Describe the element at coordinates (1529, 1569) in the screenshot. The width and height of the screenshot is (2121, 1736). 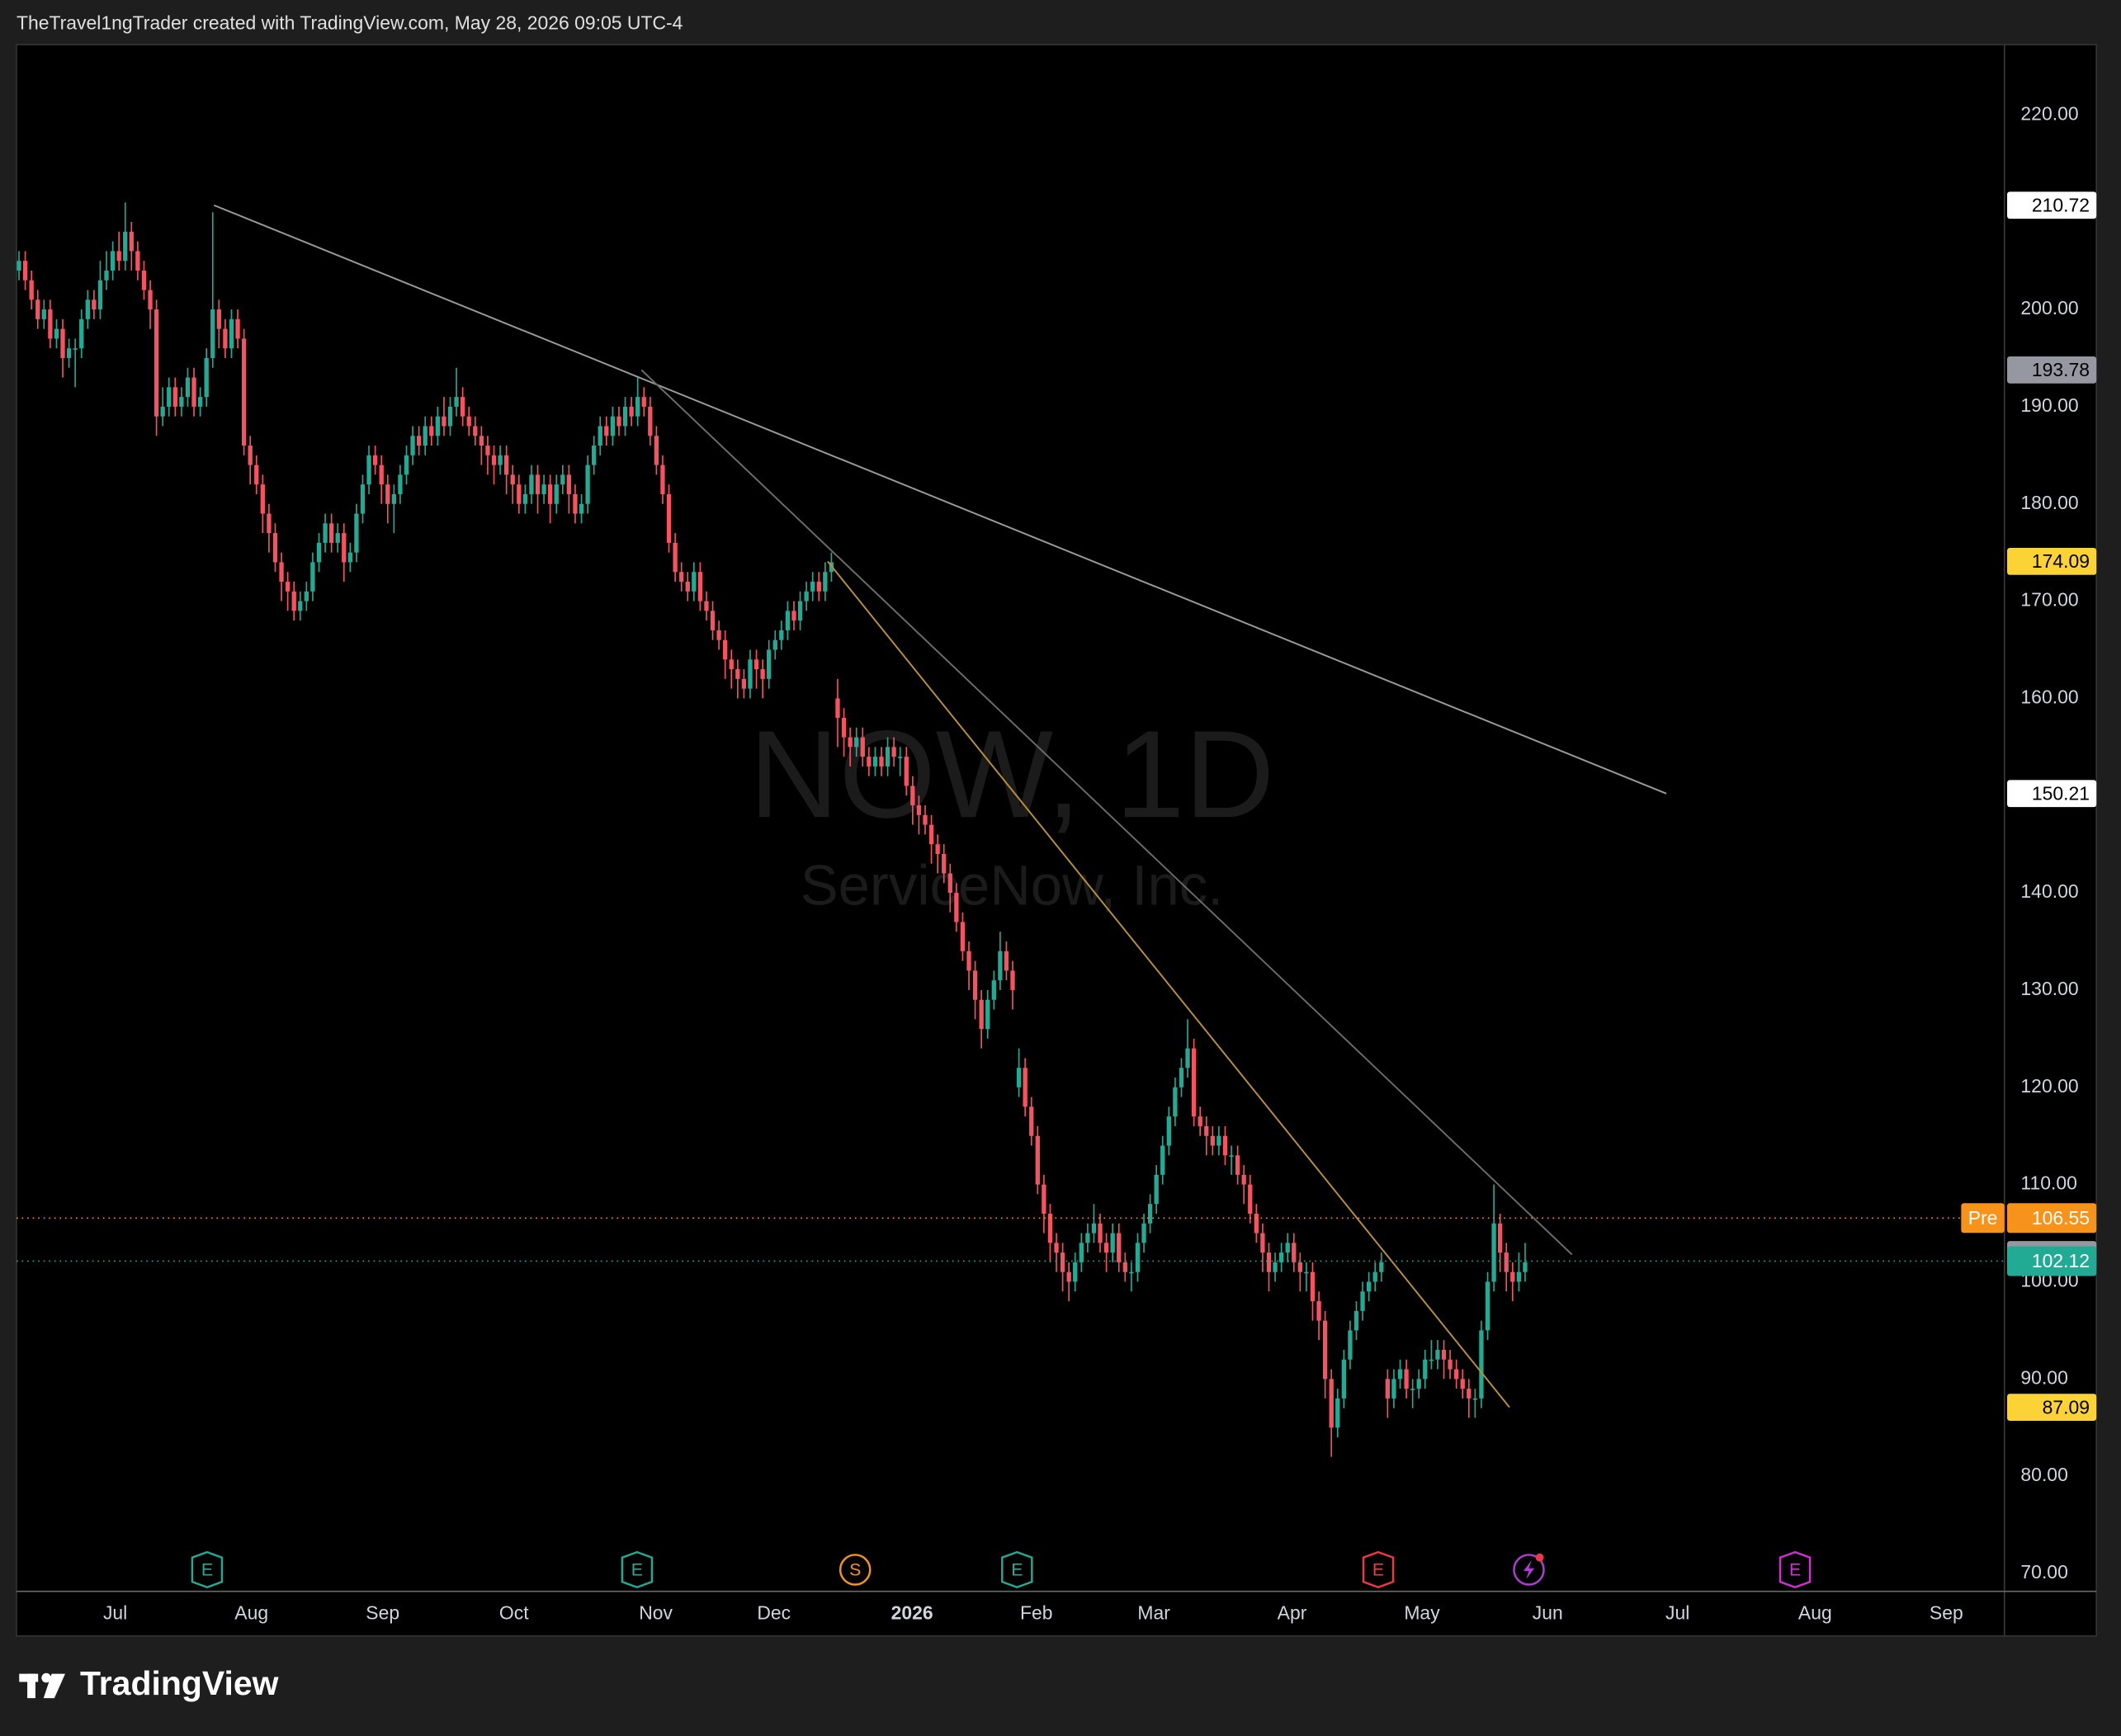
I see `event-icon` at that location.